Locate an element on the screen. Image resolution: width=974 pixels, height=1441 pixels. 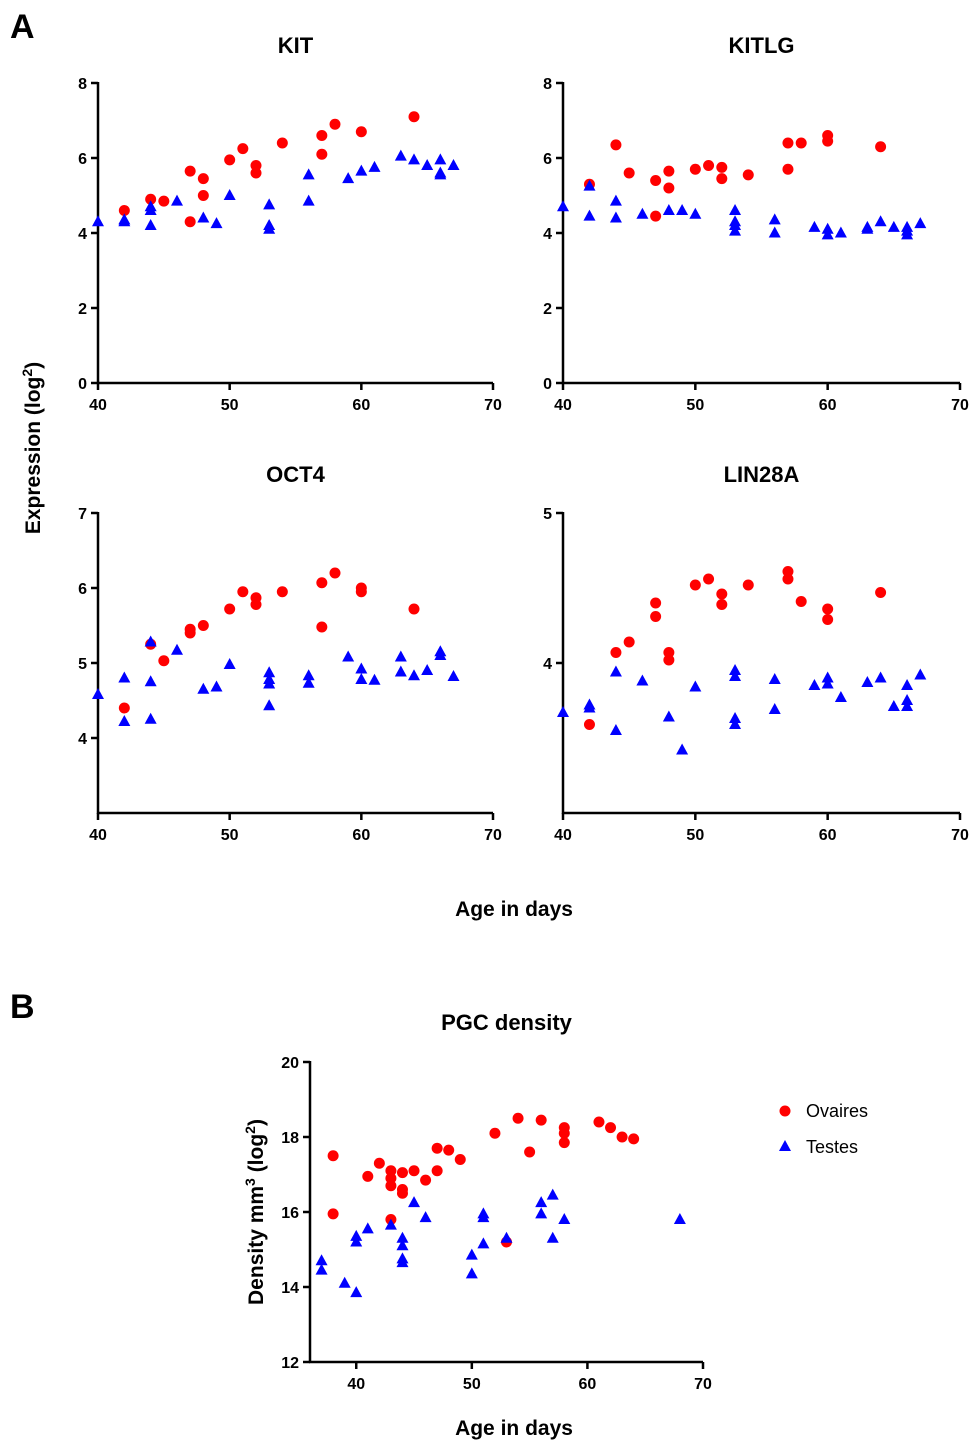
pgc-density-x-tick-label: 60 is located at coordinates (588, 1384).